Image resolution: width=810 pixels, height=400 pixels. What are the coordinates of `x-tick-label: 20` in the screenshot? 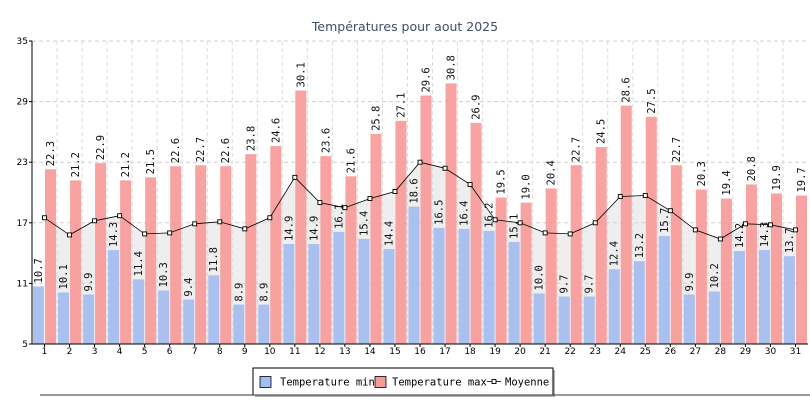 It's located at (520, 352).